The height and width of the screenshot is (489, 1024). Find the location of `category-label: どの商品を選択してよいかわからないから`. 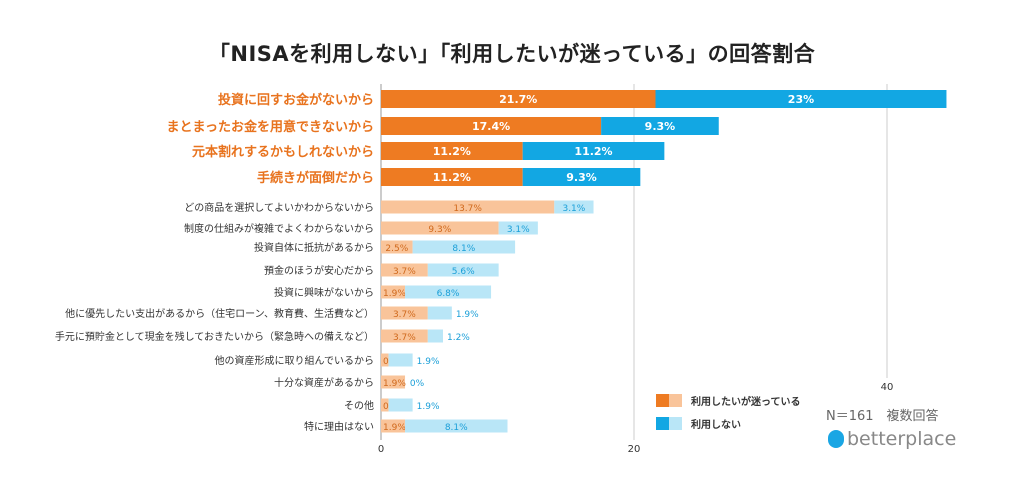

category-label: どの商品を選択してよいかわからないから is located at coordinates (279, 207).